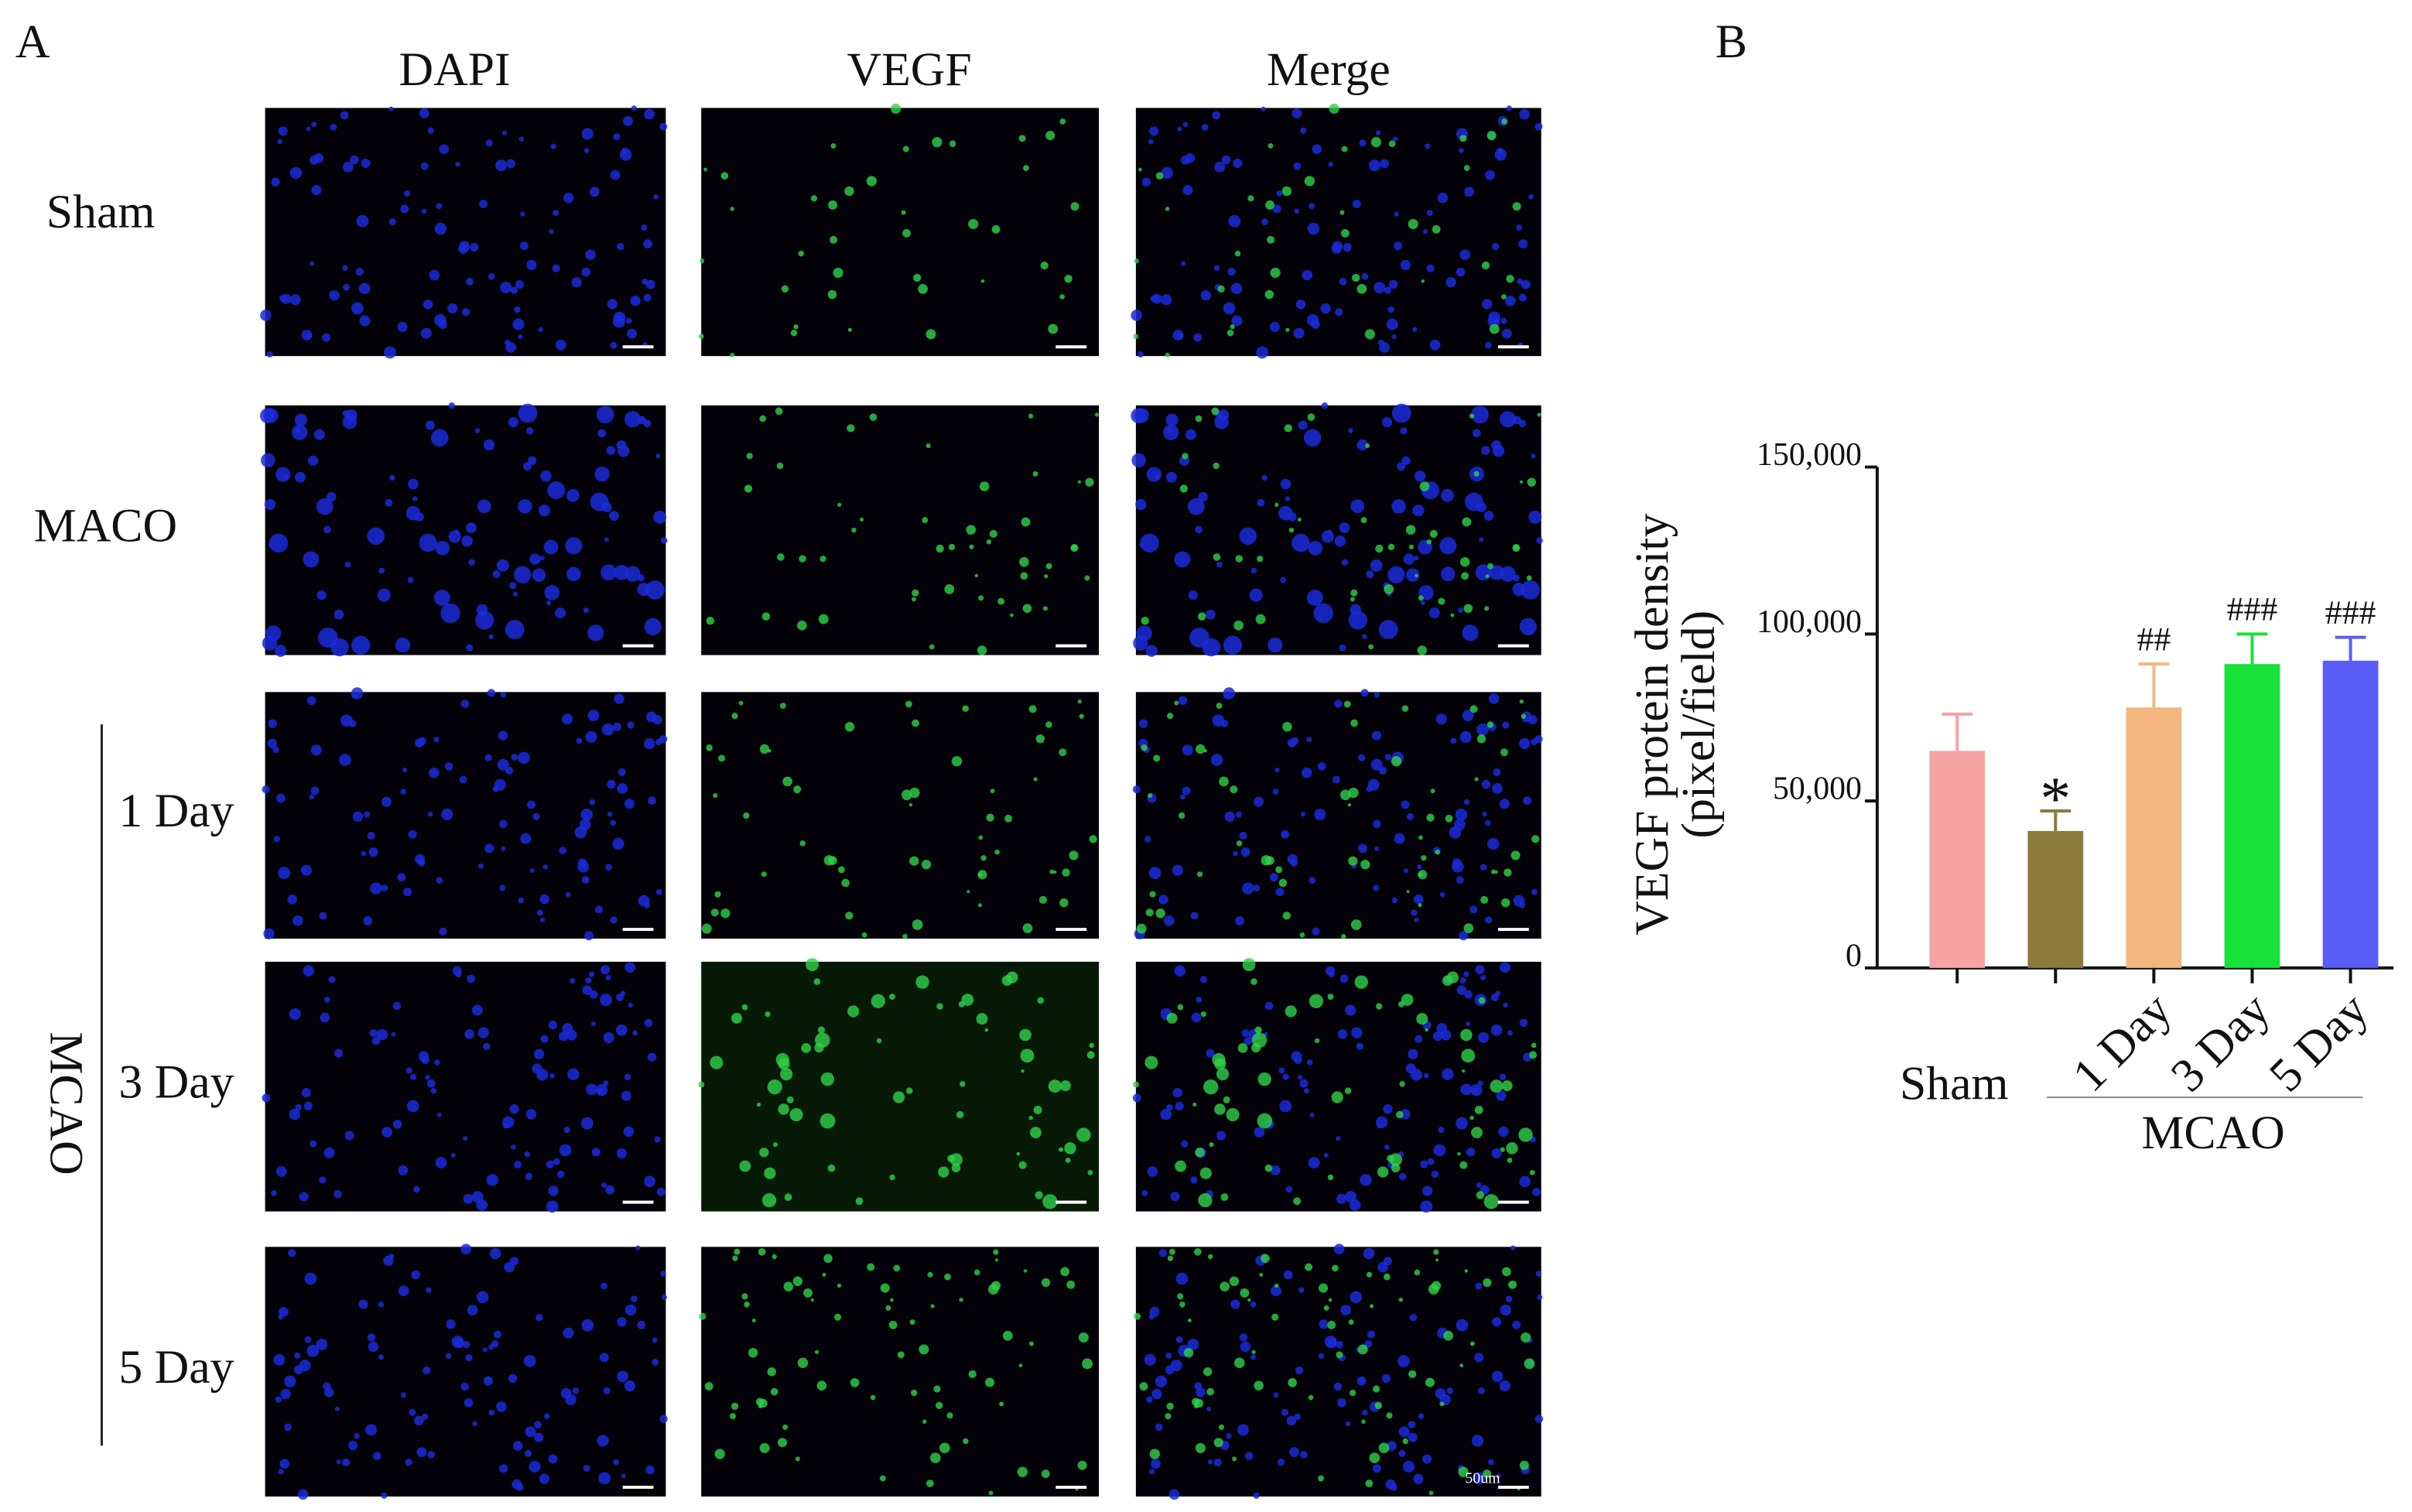  Describe the element at coordinates (466, 232) in the screenshot. I see `micrograph-background` at that location.